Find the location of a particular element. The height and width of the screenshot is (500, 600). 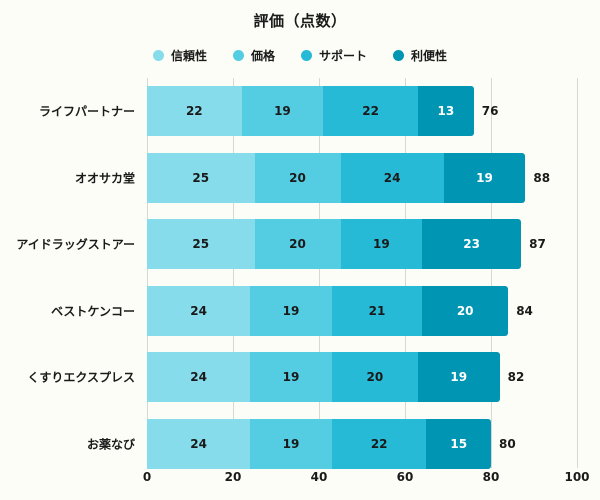

x-axis-tick-label: 80 is located at coordinates (491, 477).